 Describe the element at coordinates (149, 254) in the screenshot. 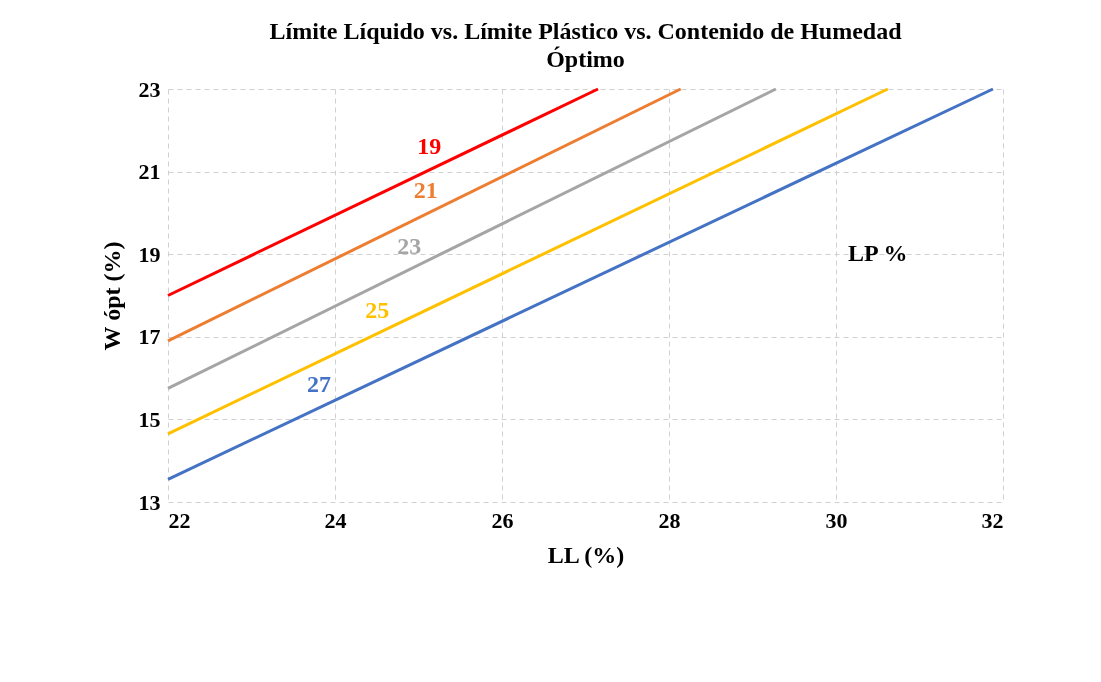

I see `y-tick-label: 19` at that location.